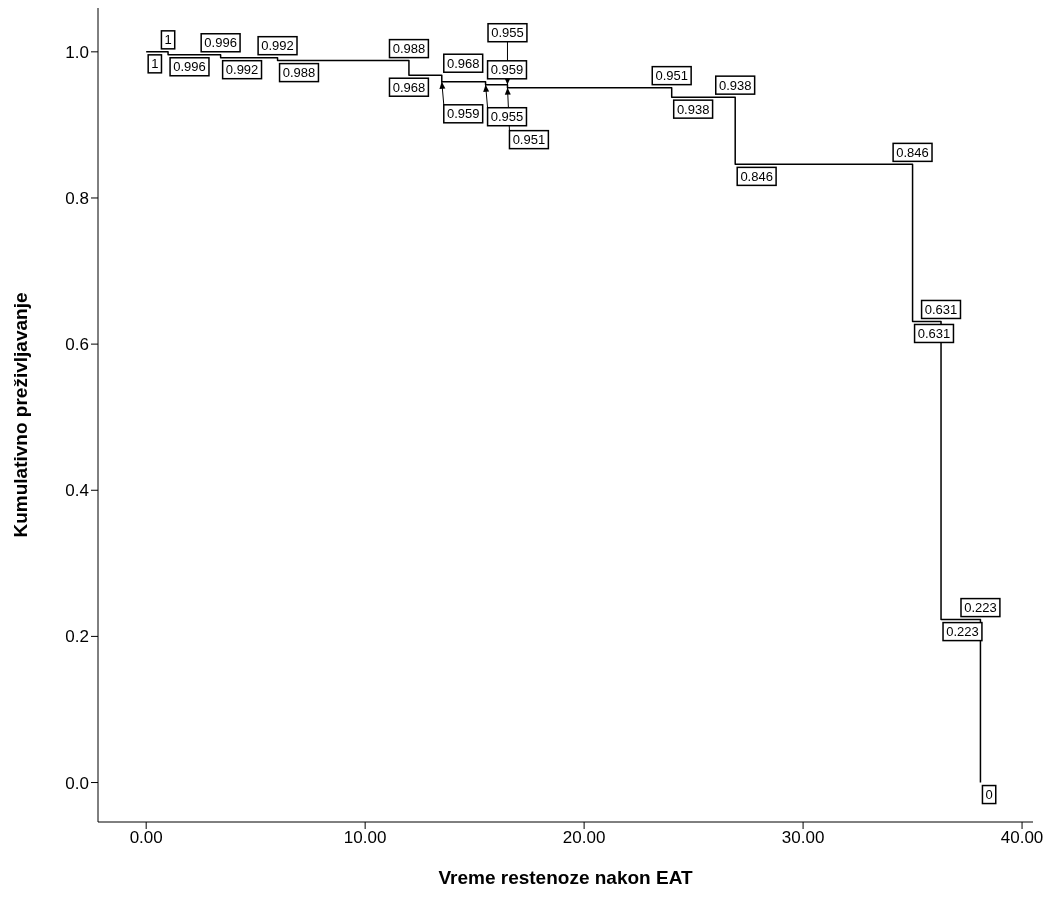  Describe the element at coordinates (584, 838) in the screenshot. I see `x-tick-label: 20.00` at that location.